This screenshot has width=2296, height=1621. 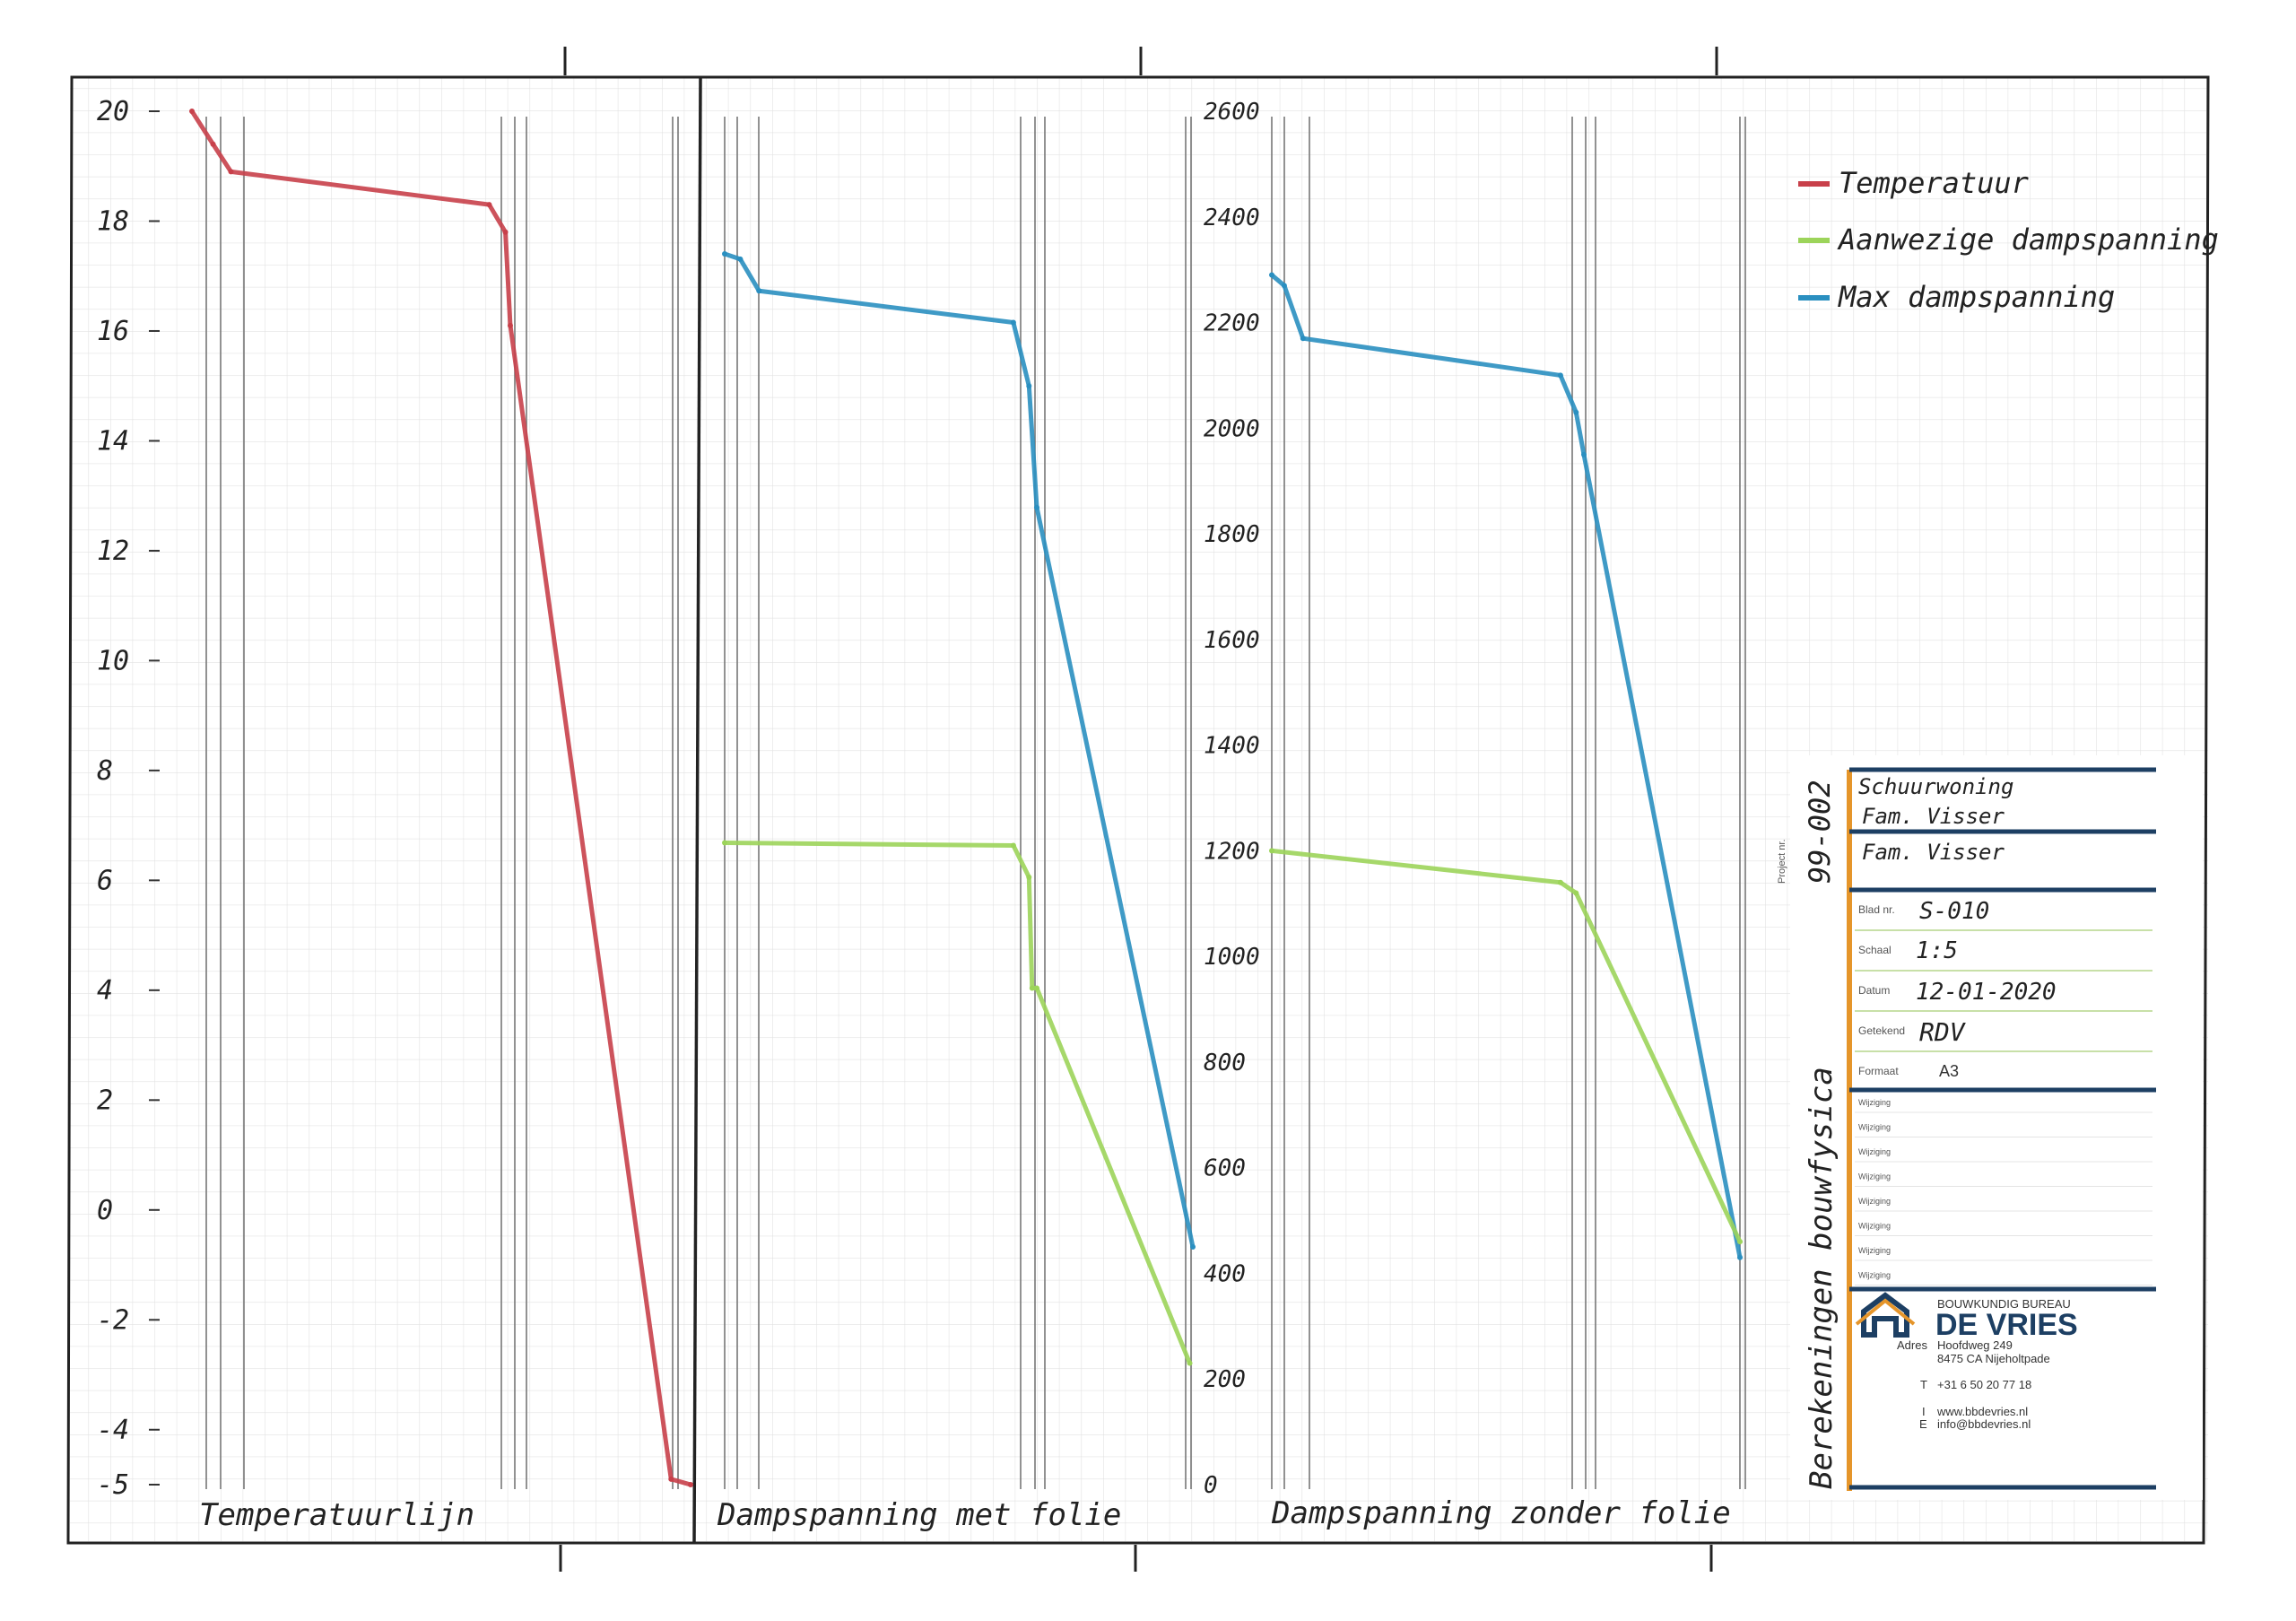 What do you see at coordinates (1949, 1071) in the screenshot?
I see `field-value-formaat: A3` at bounding box center [1949, 1071].